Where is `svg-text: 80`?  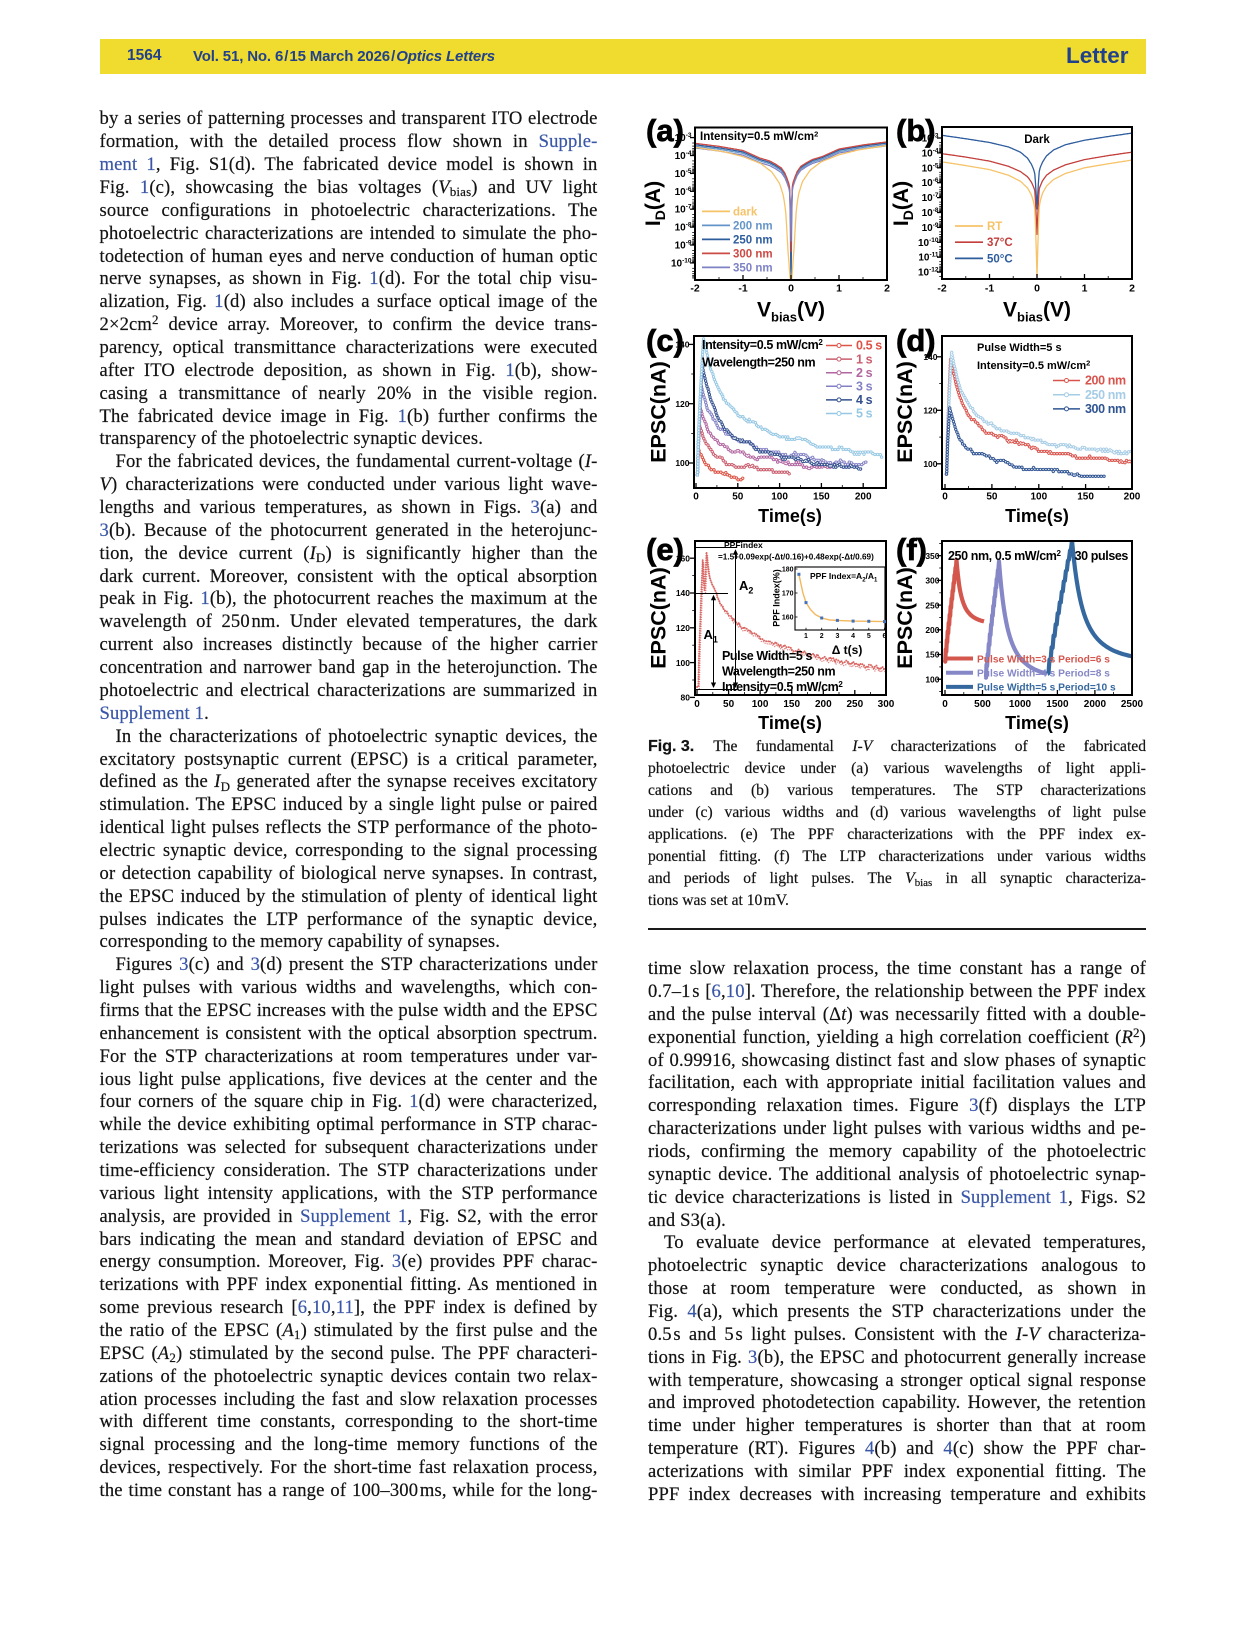
svg-text: 80 is located at coordinates (686, 698).